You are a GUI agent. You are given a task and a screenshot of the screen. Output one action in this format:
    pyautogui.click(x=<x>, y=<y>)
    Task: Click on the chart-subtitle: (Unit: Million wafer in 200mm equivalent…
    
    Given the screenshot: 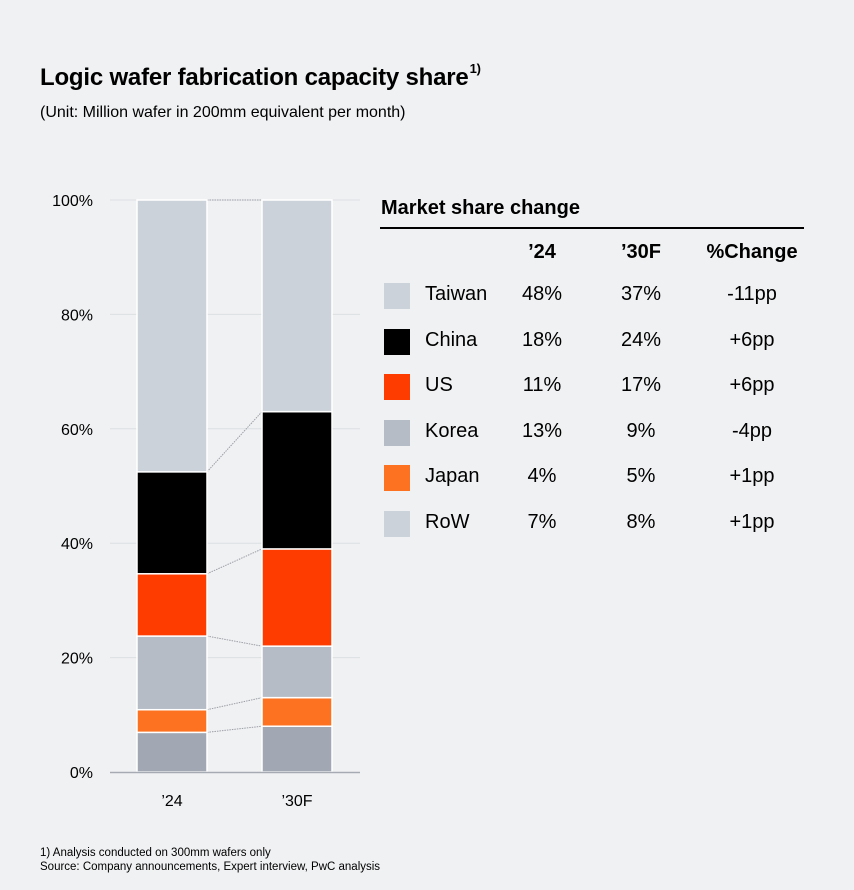 What is the action you would take?
    pyautogui.click(x=223, y=112)
    